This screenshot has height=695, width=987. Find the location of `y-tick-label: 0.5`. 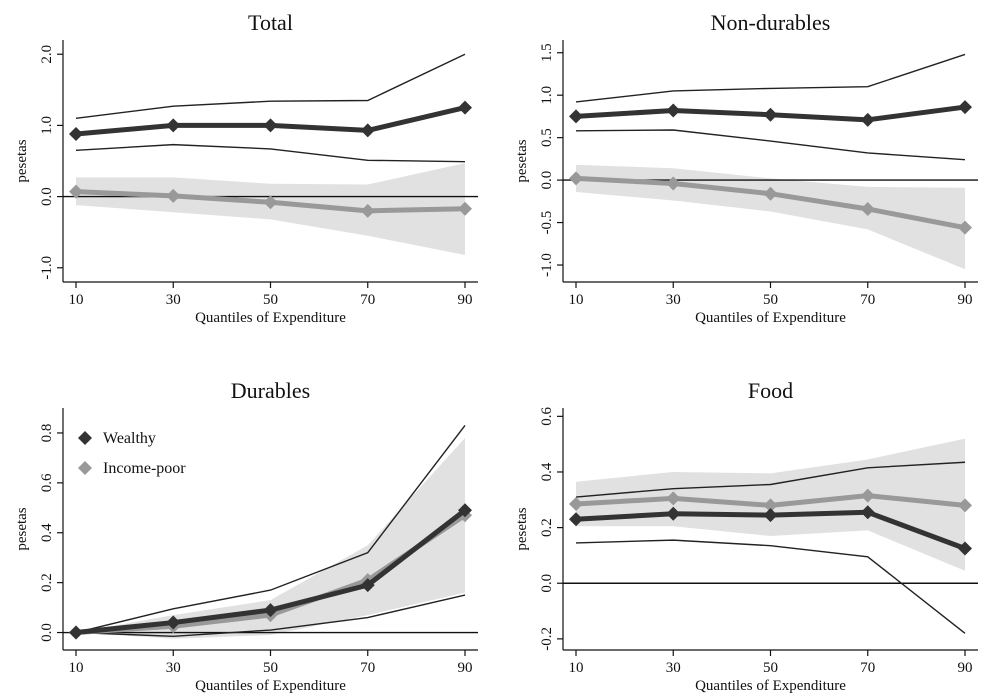

y-tick-label: 0.5 is located at coordinates (547, 137).